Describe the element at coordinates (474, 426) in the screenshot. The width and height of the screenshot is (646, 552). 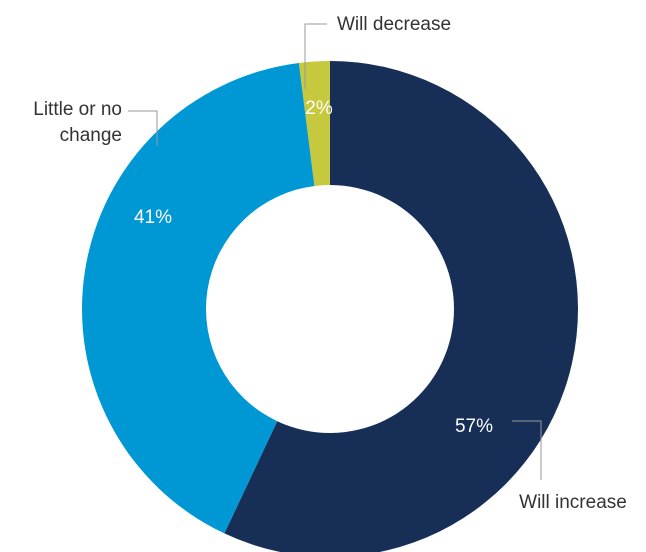
I see `slice-value-will-increase: 57%` at that location.